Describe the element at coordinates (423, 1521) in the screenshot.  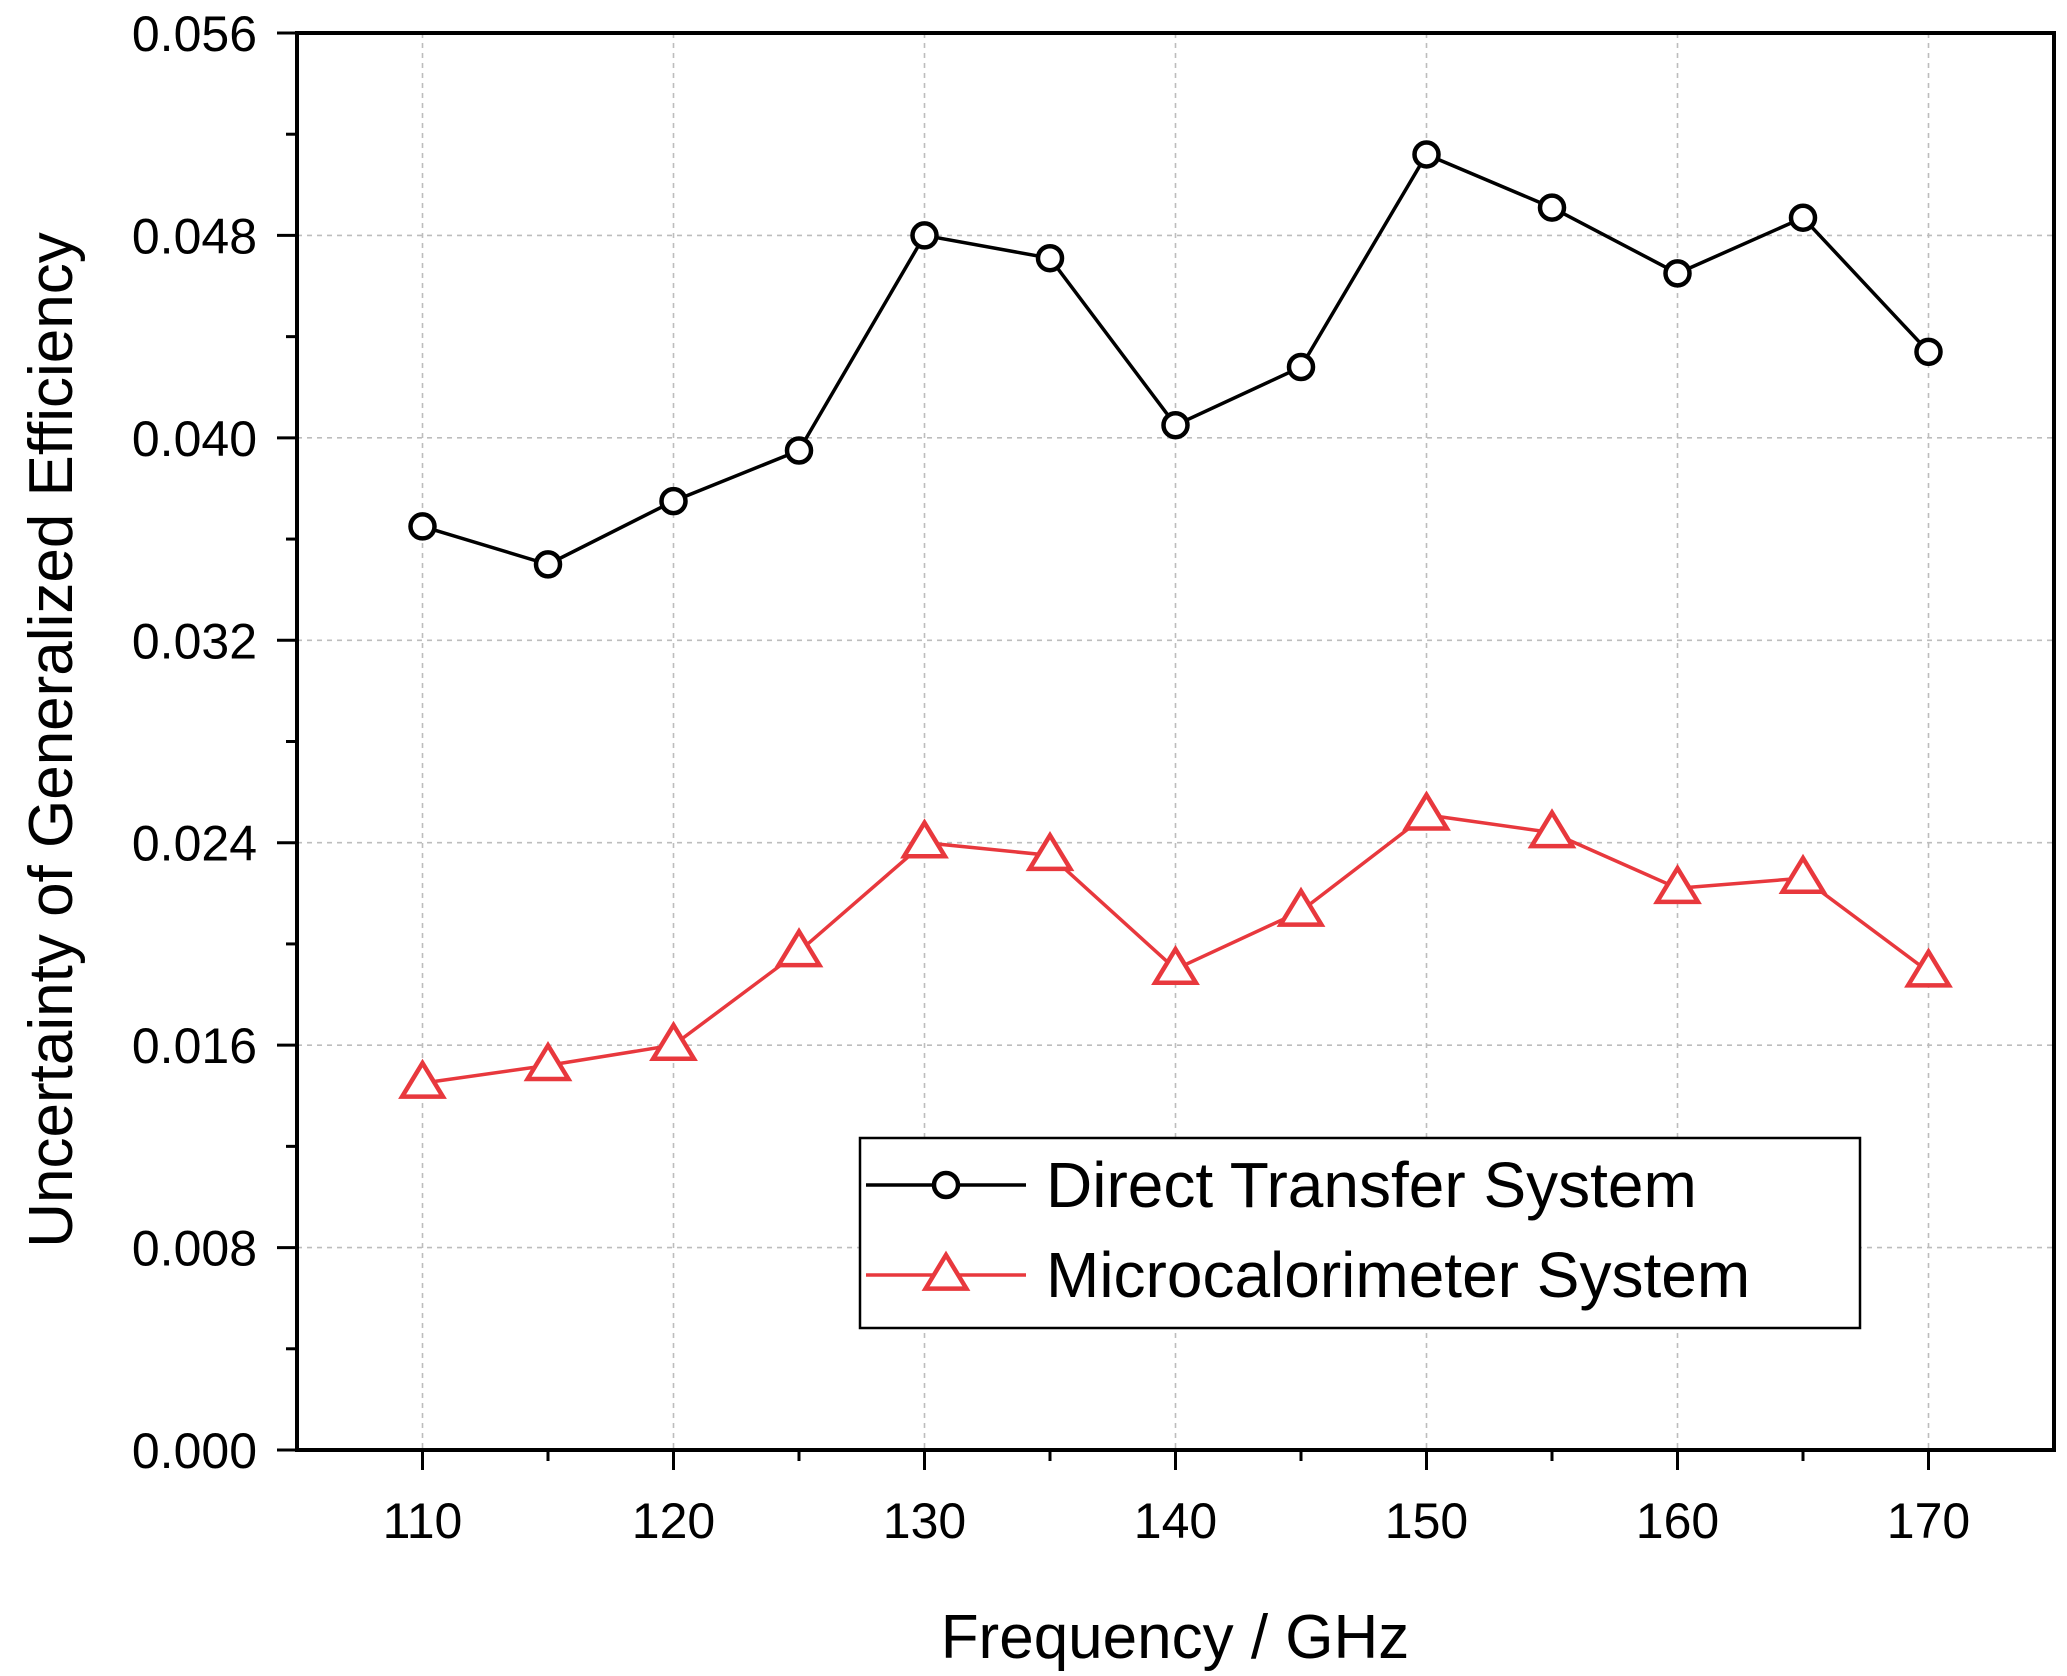
I see `x-tick-label: 110` at that location.